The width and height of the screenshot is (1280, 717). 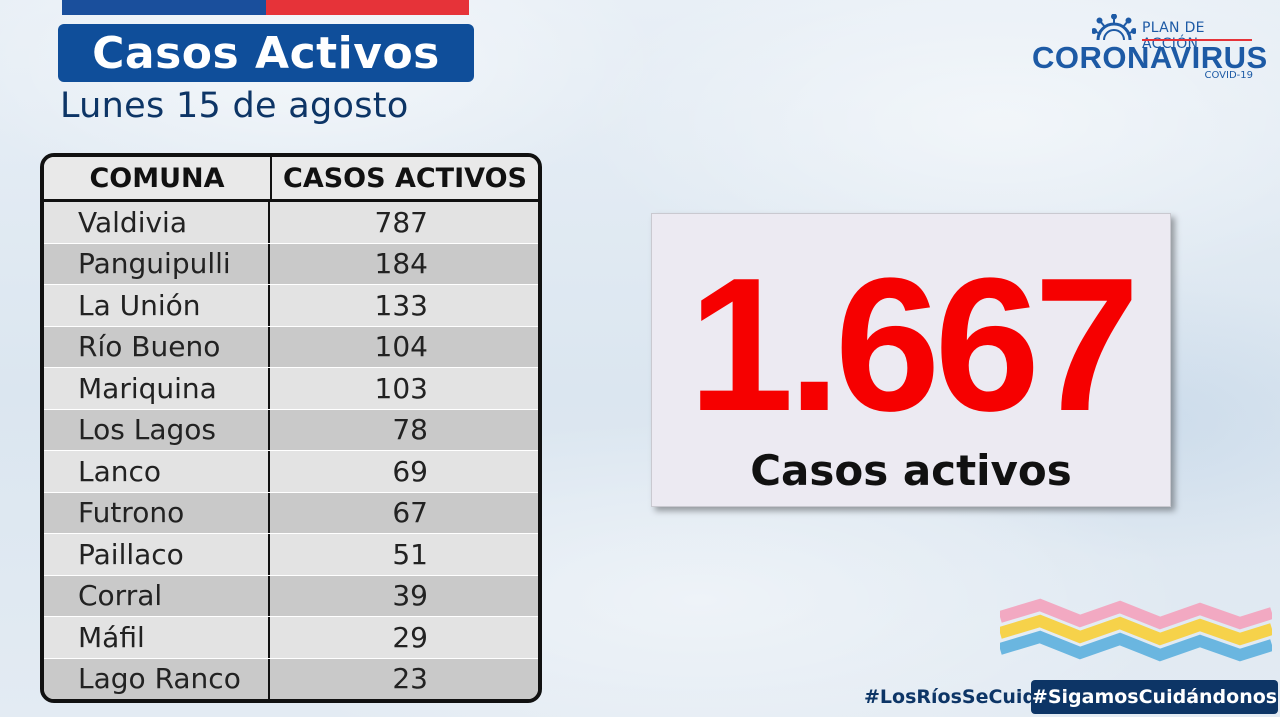 I want to click on hashtag-sigamos-badge: #SigamosCuidándonos, so click(x=1154, y=697).